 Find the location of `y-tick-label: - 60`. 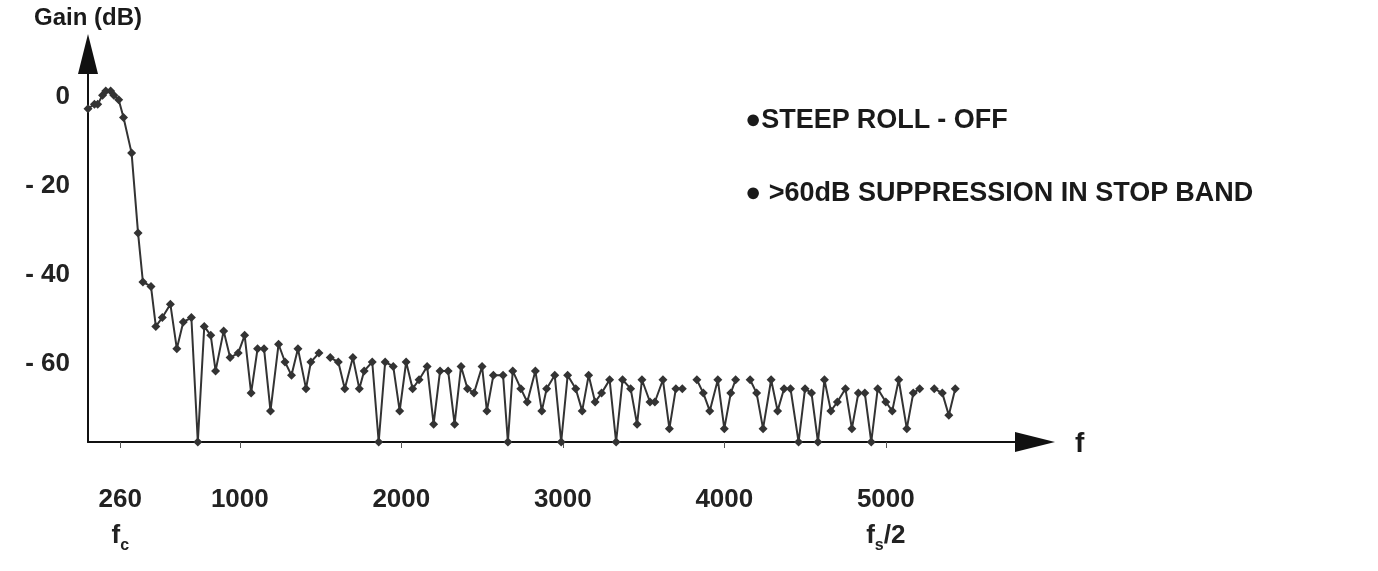

y-tick-label: - 60 is located at coordinates (47, 362).